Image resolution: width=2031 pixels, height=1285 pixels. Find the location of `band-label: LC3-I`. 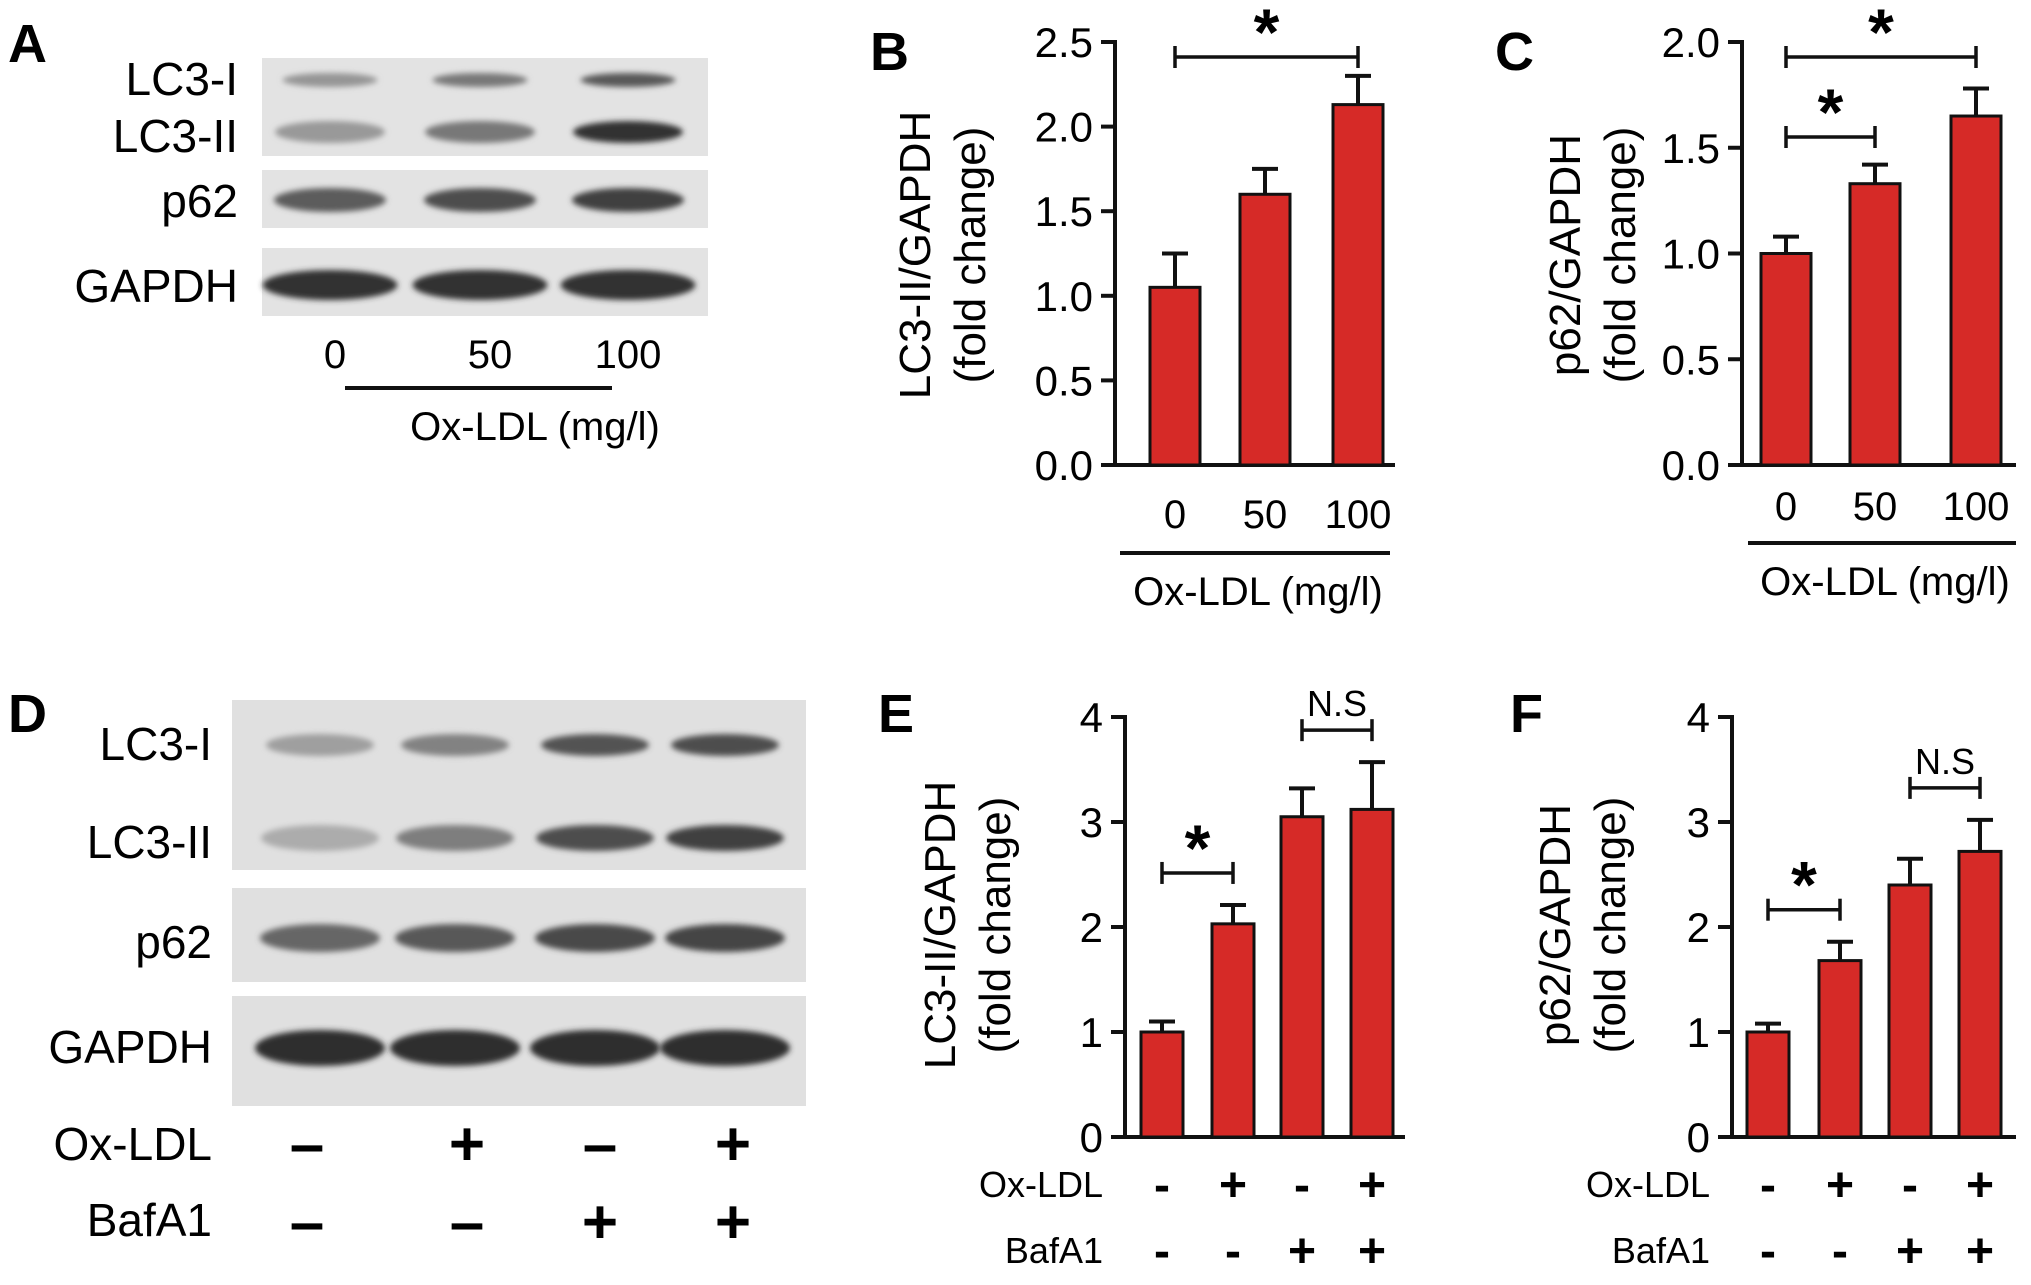

band-label: LC3-I is located at coordinates (156, 744).